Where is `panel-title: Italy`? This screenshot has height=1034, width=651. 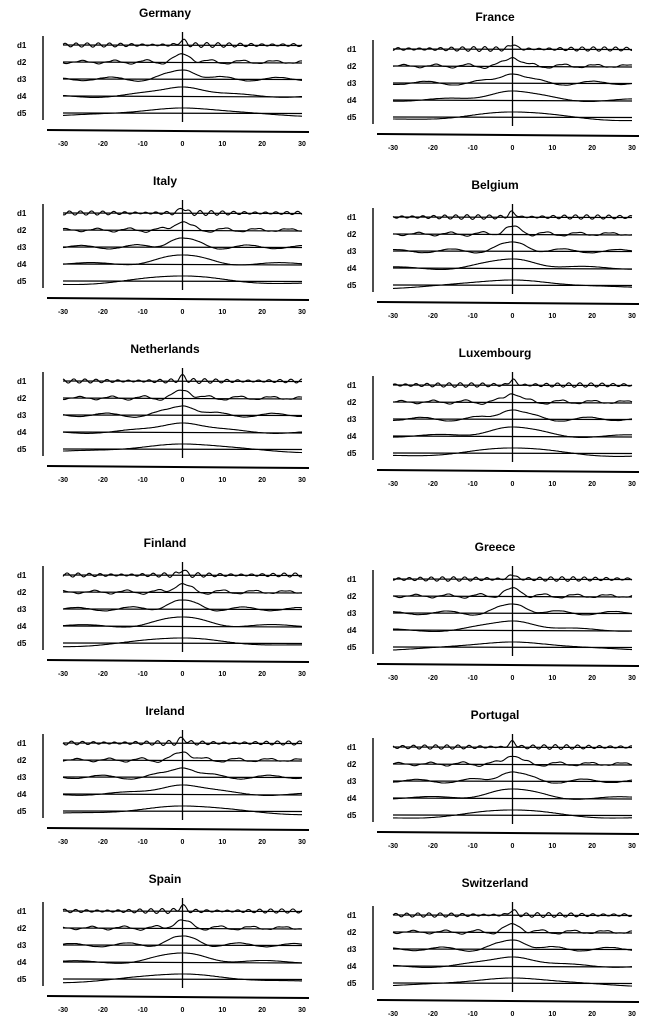
panel-title: Italy is located at coordinates (164, 181).